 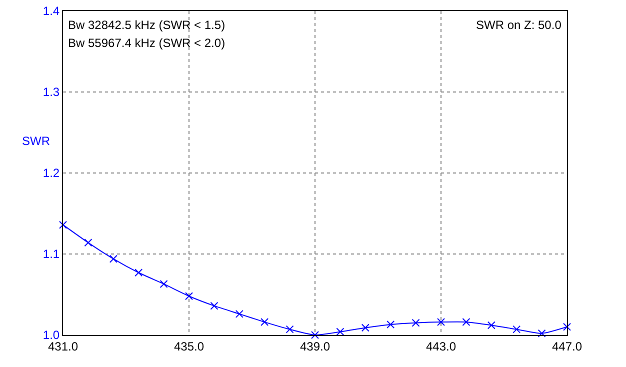 I want to click on y-tick-label: 1.3, so click(x=51, y=92).